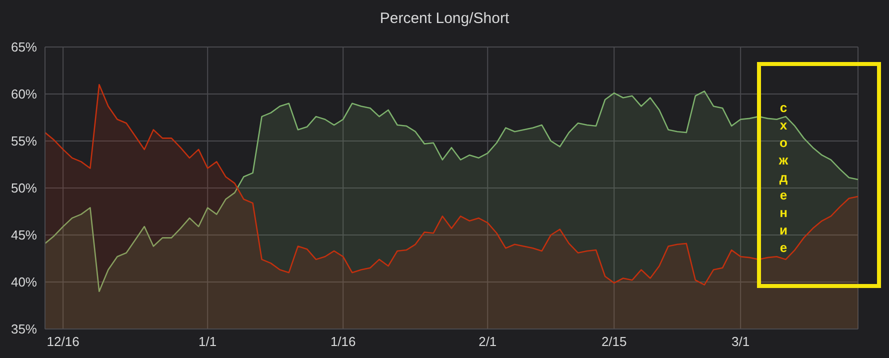 The image size is (889, 358). What do you see at coordinates (24, 329) in the screenshot?
I see `y-tick-label: 35%` at bounding box center [24, 329].